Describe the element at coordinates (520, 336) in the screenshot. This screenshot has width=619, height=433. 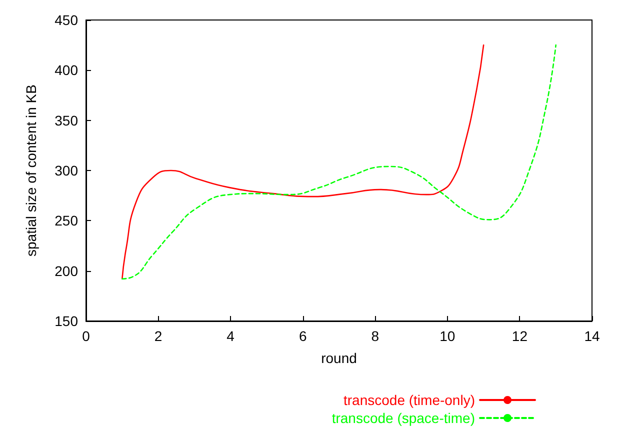
I see `x-tick-label: 12` at that location.